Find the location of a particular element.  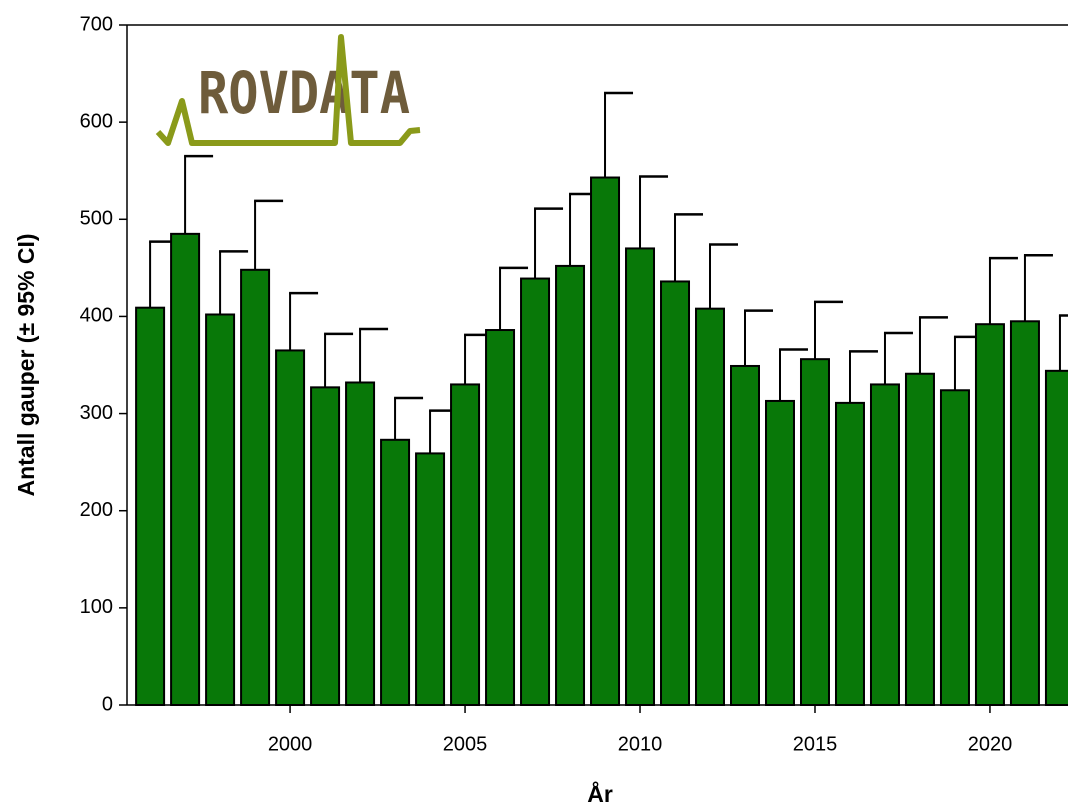

x-tick-label: 2020 is located at coordinates (990, 744).